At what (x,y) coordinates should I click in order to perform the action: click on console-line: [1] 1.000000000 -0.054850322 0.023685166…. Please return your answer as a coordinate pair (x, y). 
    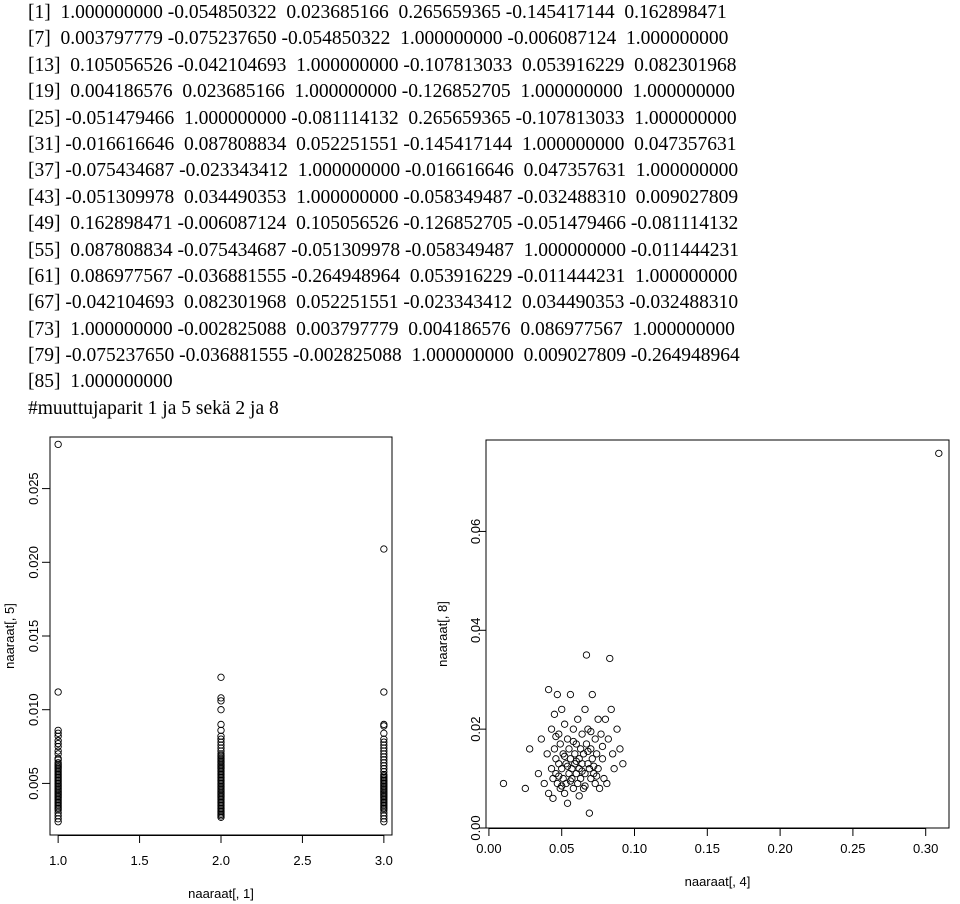
    Looking at the image, I should click on (377, 12).